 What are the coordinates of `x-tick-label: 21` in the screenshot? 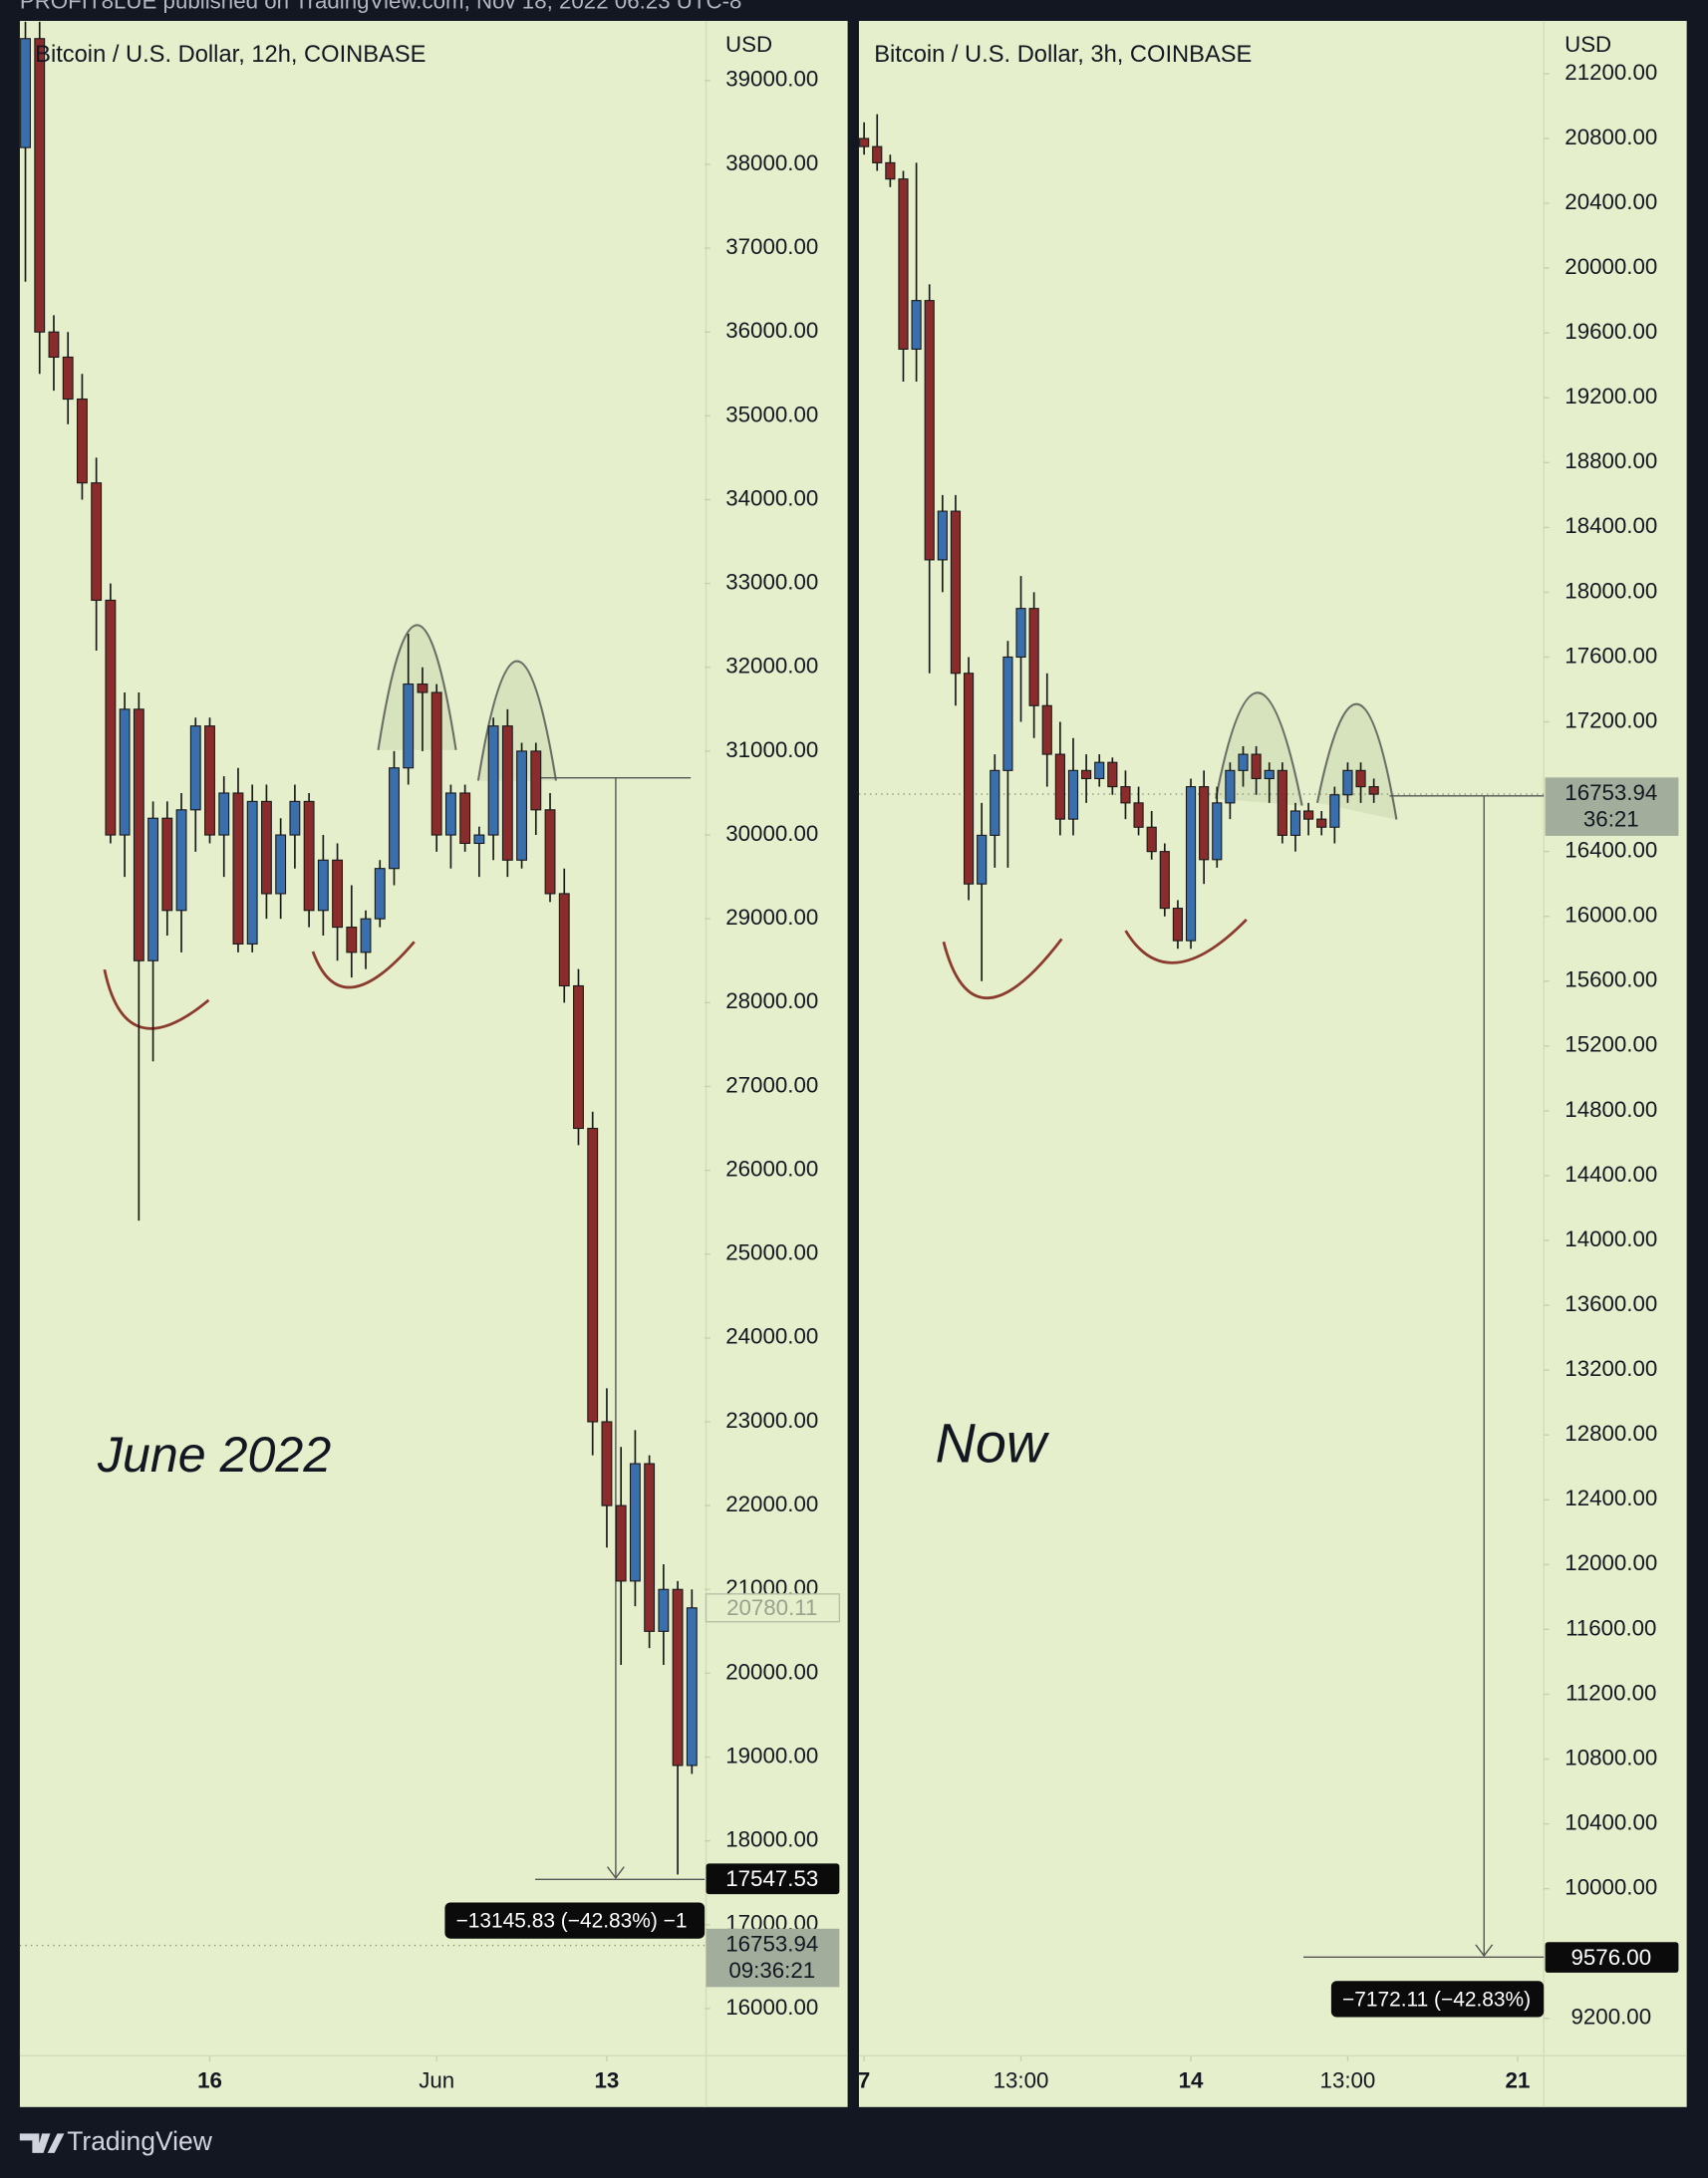 It's located at (1518, 2080).